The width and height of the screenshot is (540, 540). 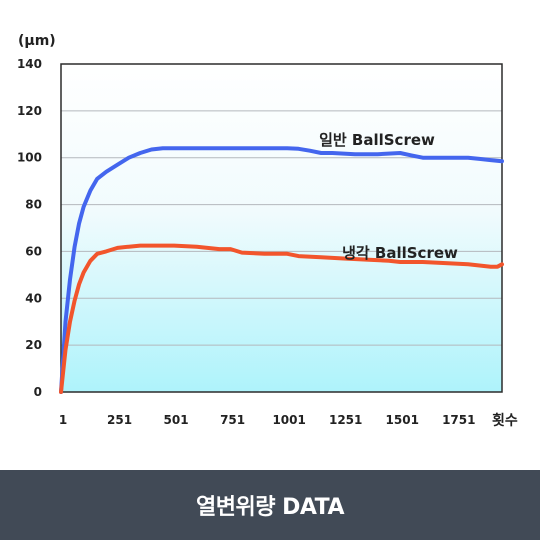 I want to click on y-tick-label: 100, so click(x=29, y=158).